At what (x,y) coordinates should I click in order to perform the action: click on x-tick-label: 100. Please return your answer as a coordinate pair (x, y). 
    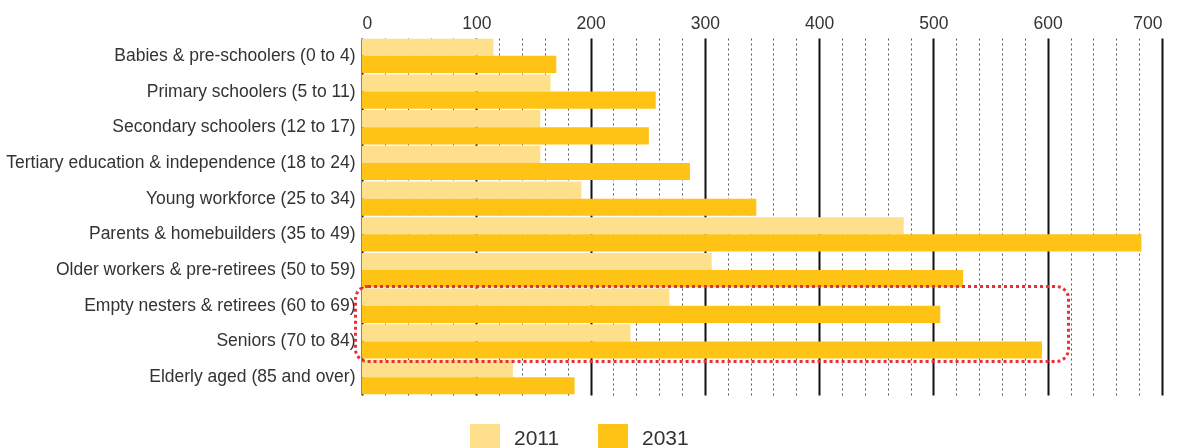
    Looking at the image, I should click on (477, 22).